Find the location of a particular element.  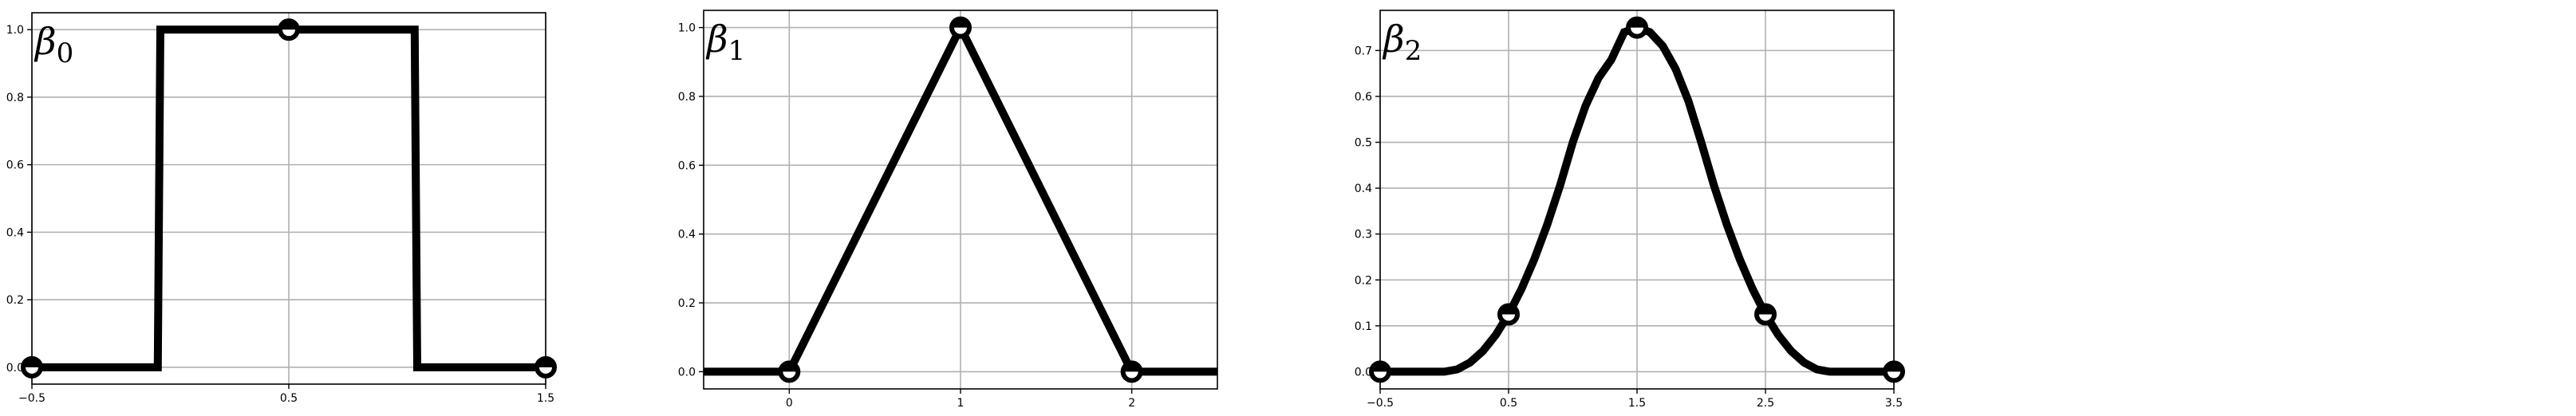

panel-title: β1 is located at coordinates (725, 42).